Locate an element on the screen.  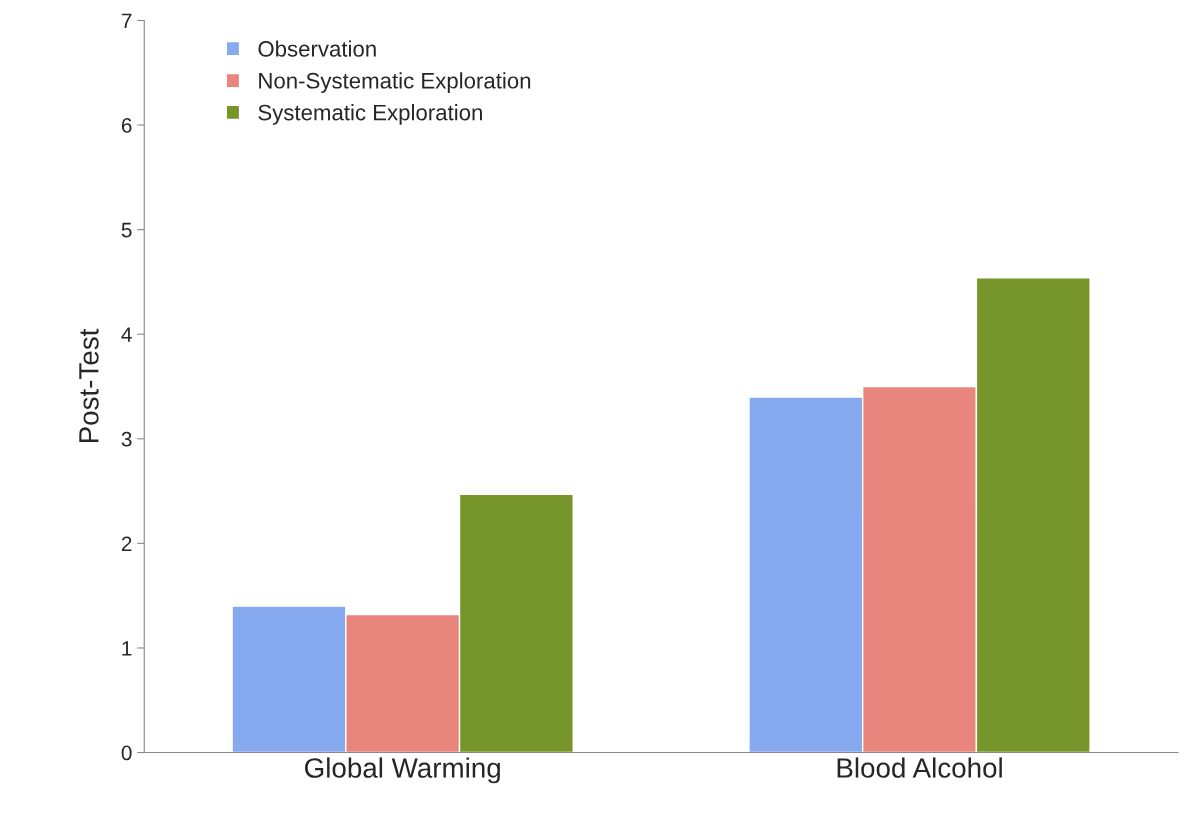
legend-label: Observation is located at coordinates (317, 48).